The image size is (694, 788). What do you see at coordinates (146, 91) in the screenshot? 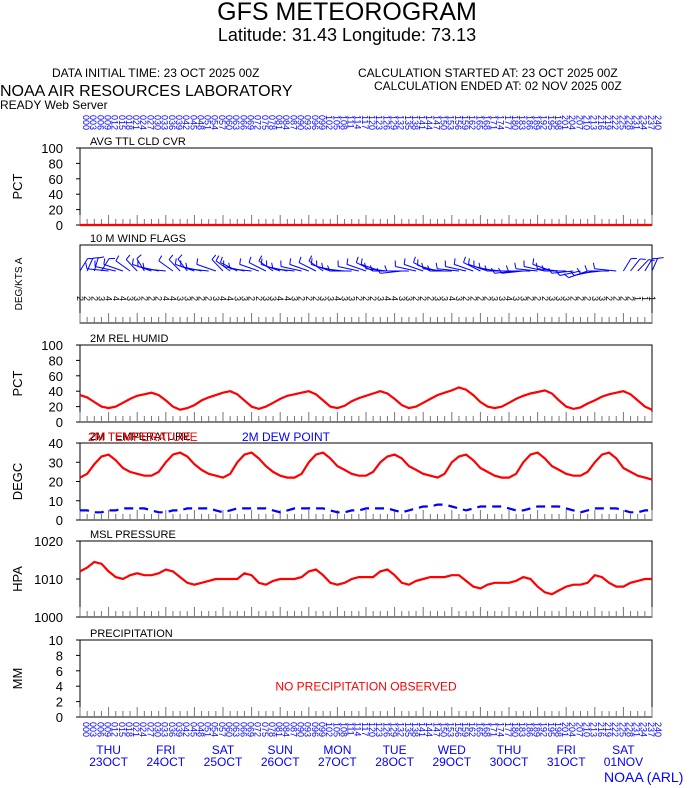
I see `lab-name: NOAA AIR RESOURCES LABORATORY` at bounding box center [146, 91].